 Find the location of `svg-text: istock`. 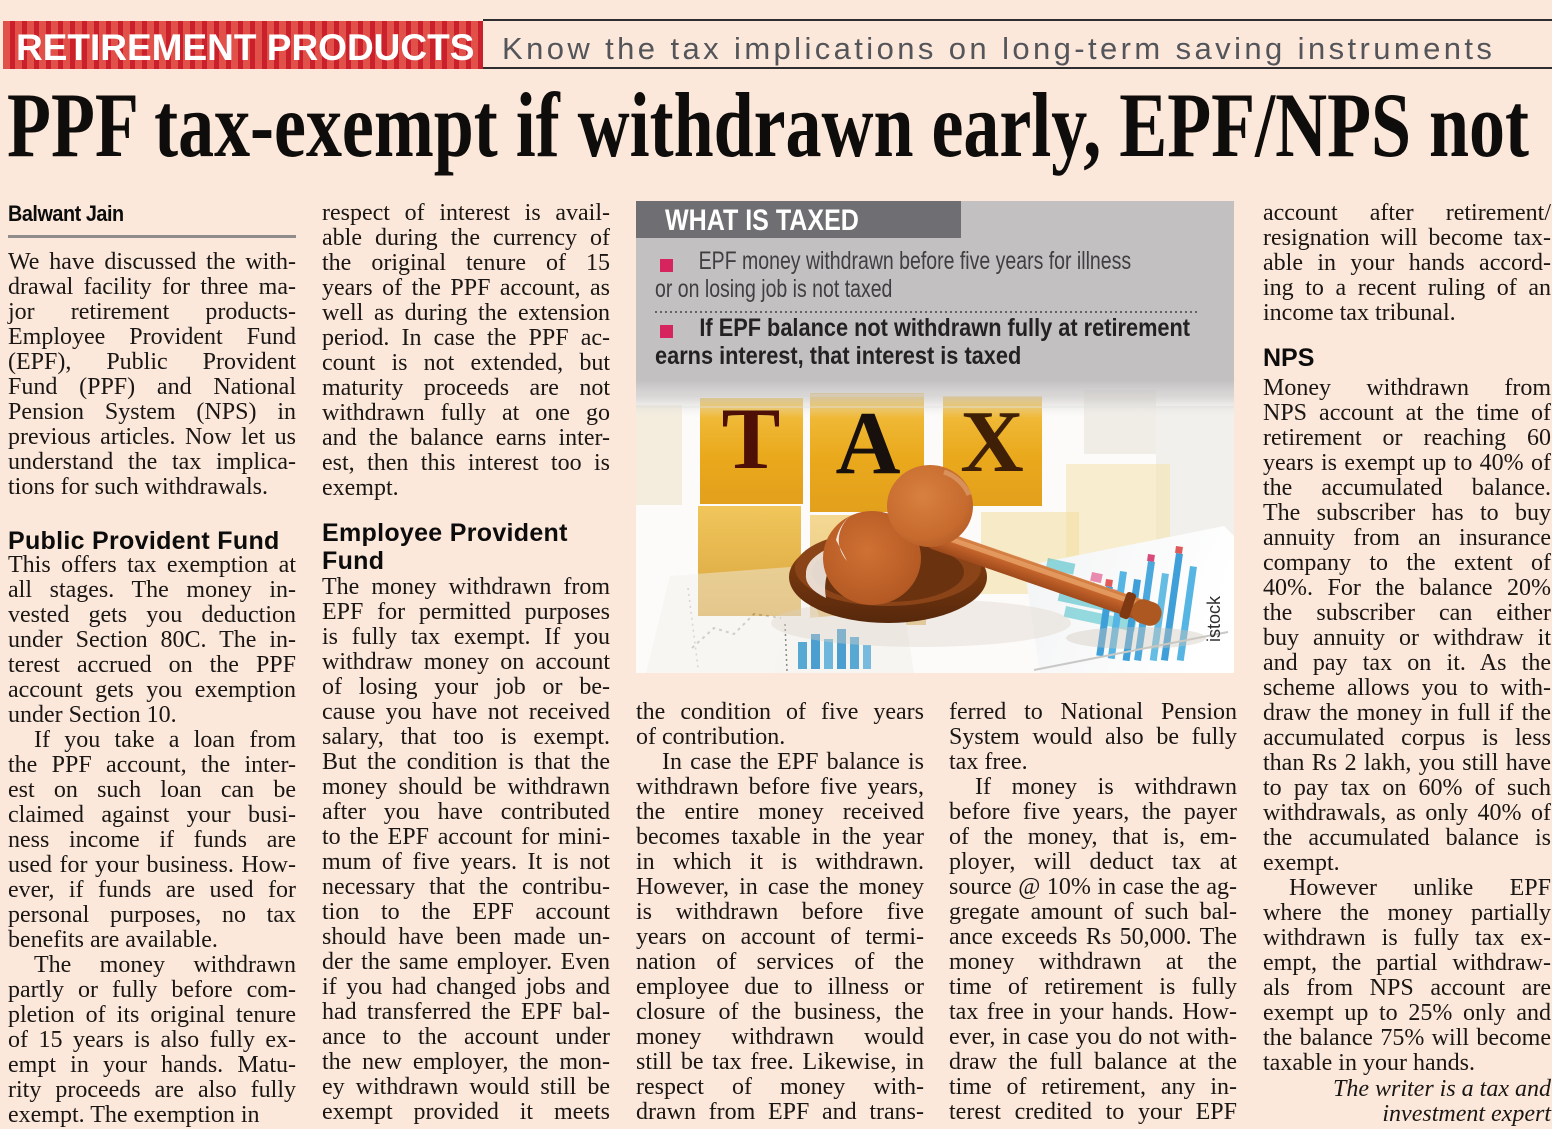

svg-text: istock is located at coordinates (1214, 618).